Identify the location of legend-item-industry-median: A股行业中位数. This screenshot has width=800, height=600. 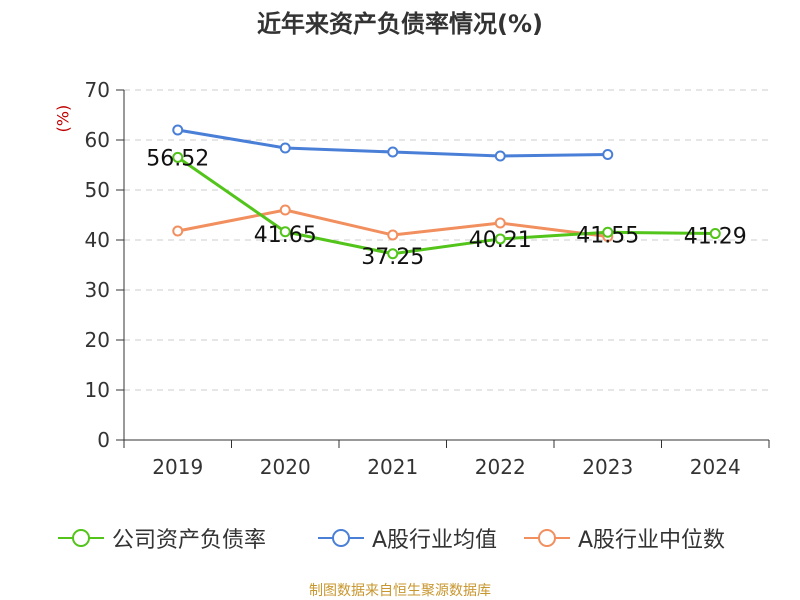
(624, 538).